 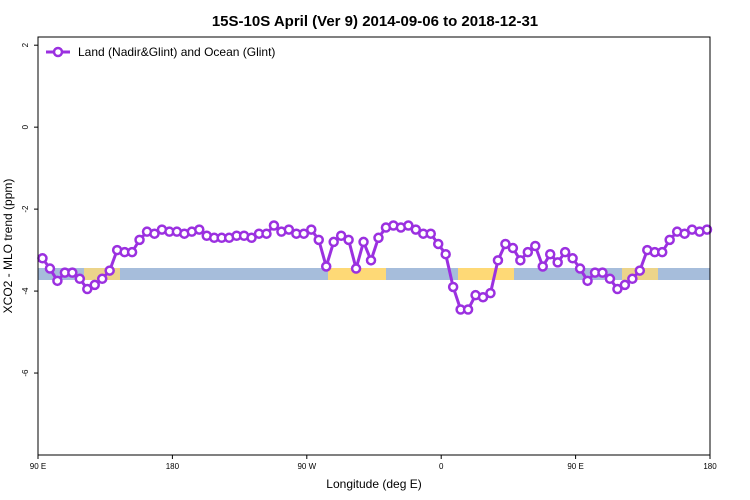 I want to click on y-tick-label: -4, so click(x=25, y=291).